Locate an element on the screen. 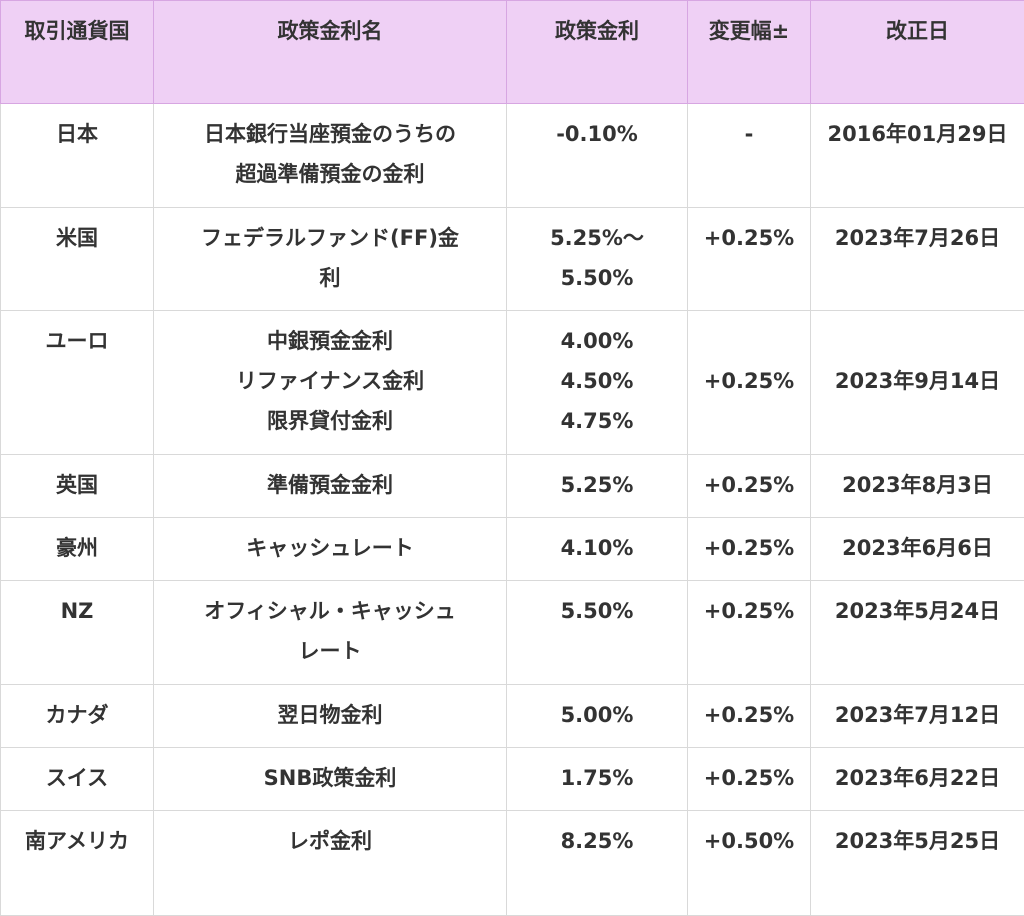  header-country: 取引通貨国 is located at coordinates (77, 52).